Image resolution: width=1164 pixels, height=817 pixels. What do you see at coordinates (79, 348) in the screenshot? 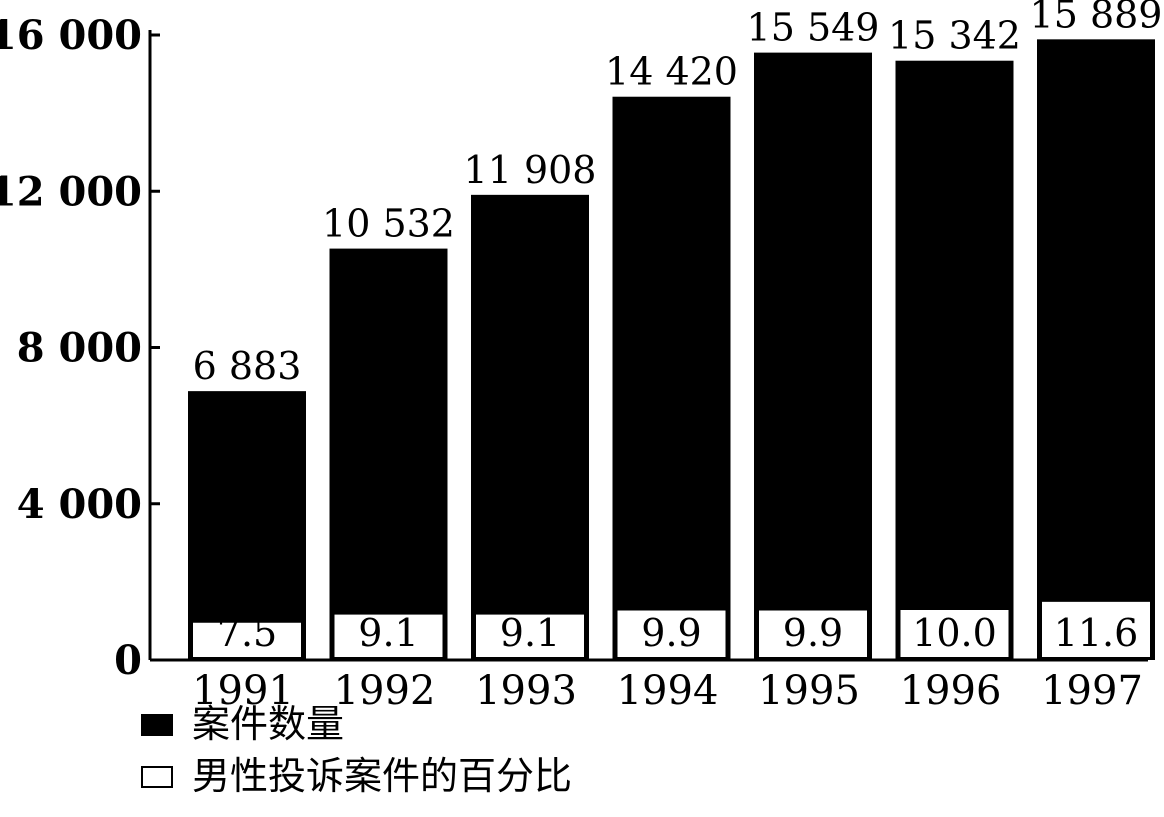
I see `y-tick-label: 8 000` at bounding box center [79, 348].